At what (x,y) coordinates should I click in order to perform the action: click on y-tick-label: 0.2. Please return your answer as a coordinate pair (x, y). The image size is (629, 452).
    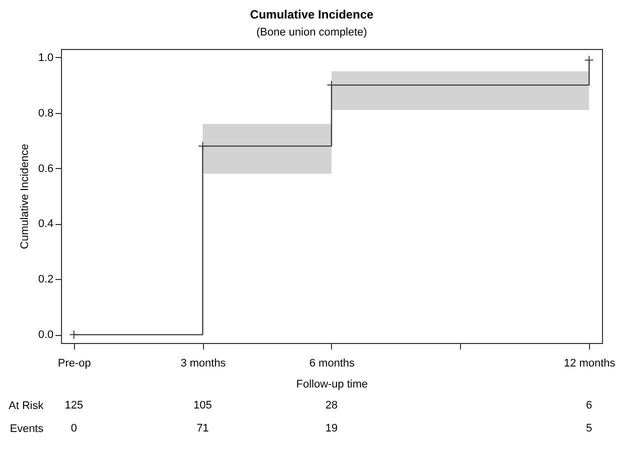
    Looking at the image, I should click on (46, 280).